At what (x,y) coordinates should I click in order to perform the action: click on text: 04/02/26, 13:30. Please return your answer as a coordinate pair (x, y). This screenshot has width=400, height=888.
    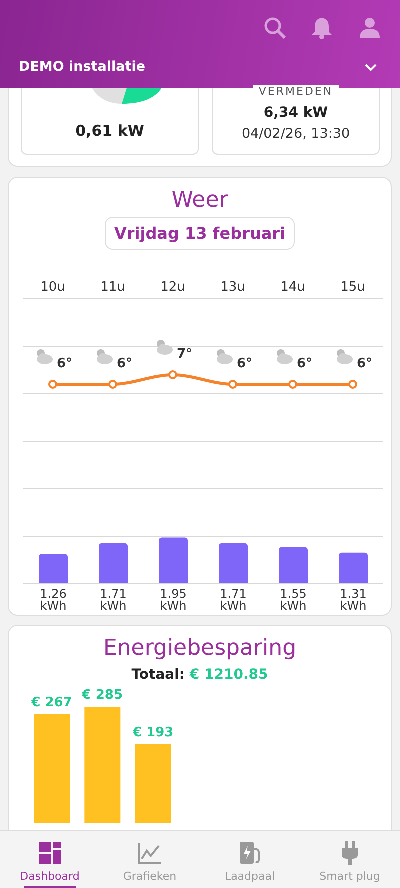
    Looking at the image, I should click on (296, 134).